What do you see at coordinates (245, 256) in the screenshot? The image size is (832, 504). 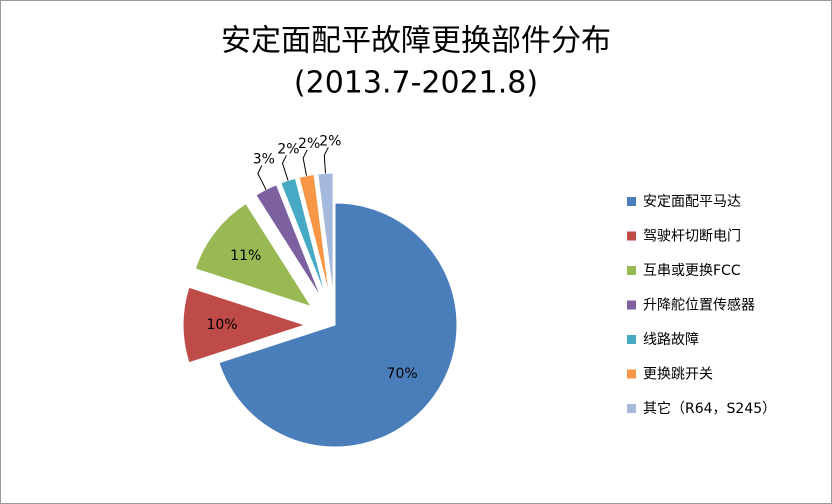 I see `value-label: 11%` at bounding box center [245, 256].